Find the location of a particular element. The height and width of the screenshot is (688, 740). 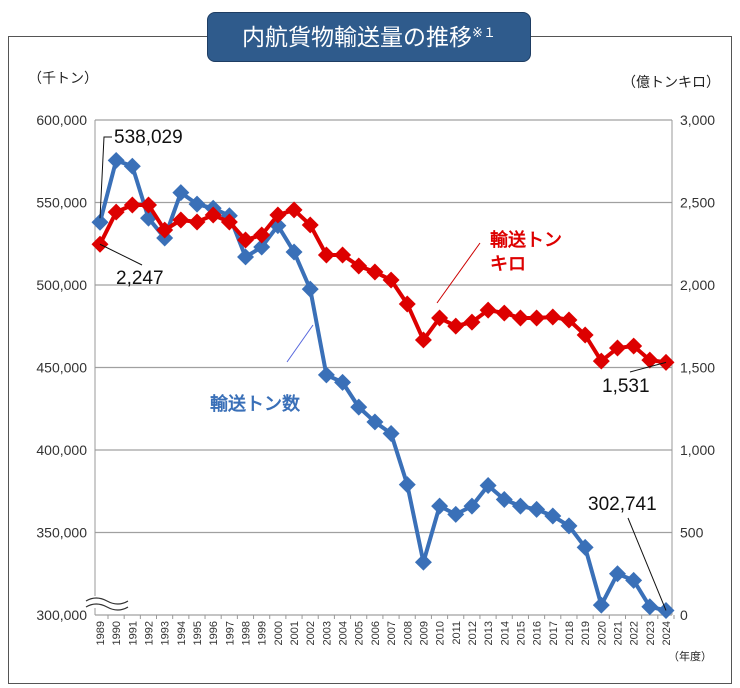

left-axis-unit: （千トン） is located at coordinates (63, 79).